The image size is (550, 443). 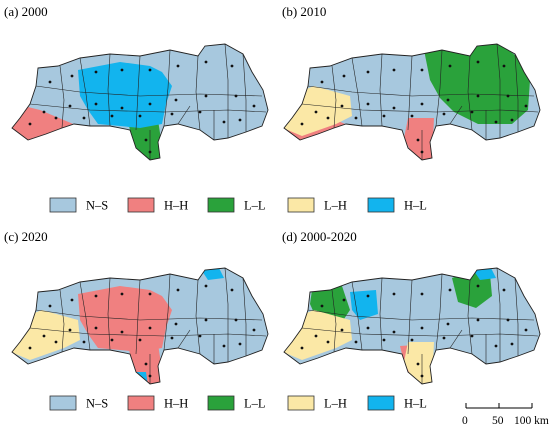 I want to click on outline-c, so click(x=140, y=326).